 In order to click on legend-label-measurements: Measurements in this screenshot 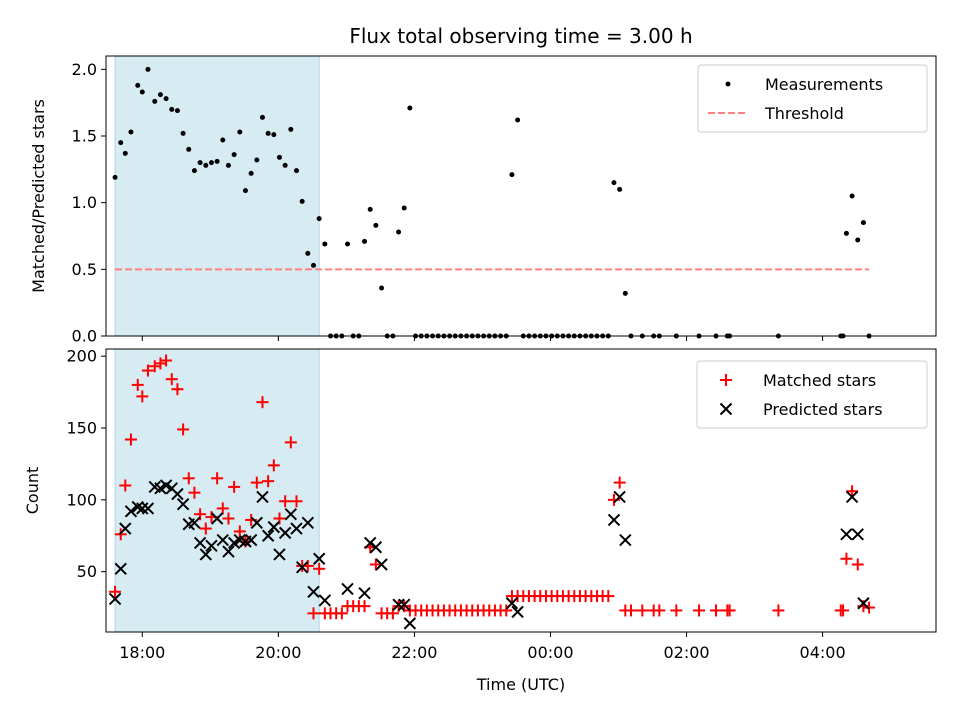, I will do `click(824, 84)`.